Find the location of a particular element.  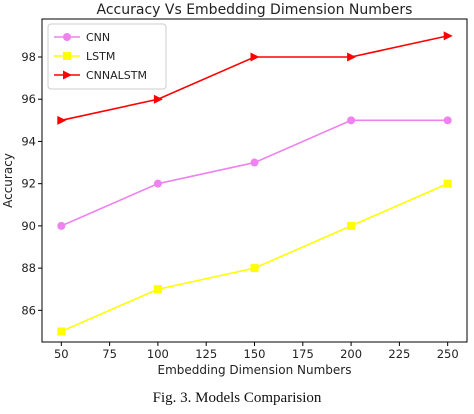

x-tick-label: 125 is located at coordinates (206, 354).